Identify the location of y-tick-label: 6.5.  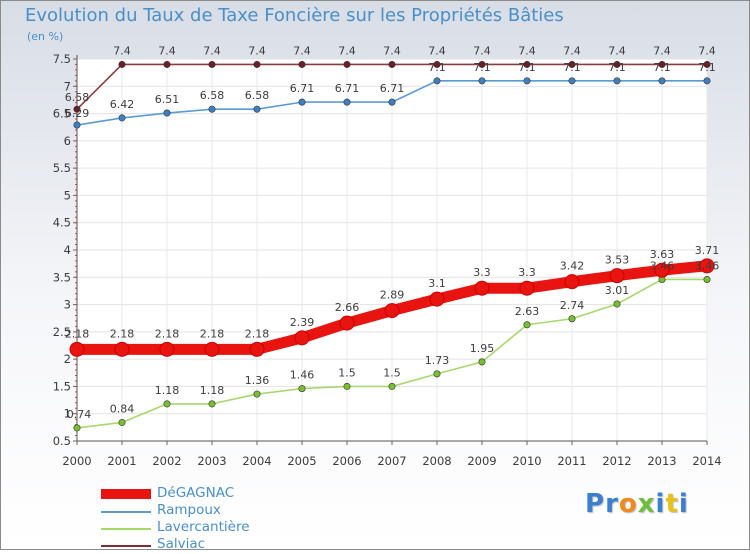
(62, 114).